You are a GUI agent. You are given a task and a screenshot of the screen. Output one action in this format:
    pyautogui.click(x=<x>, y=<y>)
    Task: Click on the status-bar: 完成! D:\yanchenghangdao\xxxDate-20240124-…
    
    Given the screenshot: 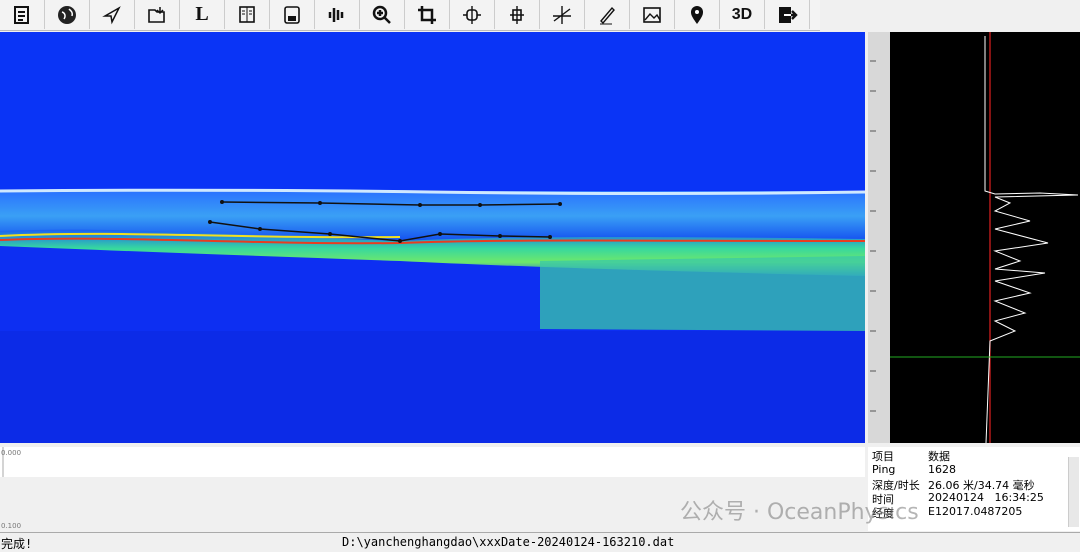 What is the action you would take?
    pyautogui.click(x=540, y=542)
    